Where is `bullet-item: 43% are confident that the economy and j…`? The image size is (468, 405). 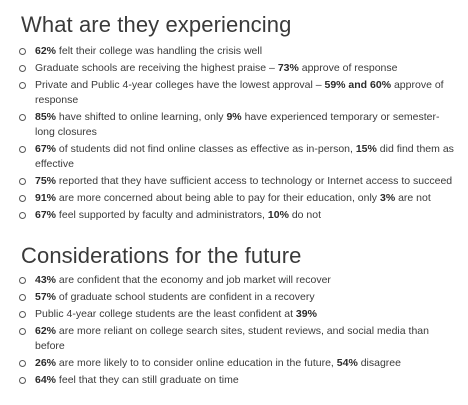 bullet-item: 43% are confident that the economy and j… is located at coordinates (236, 280).